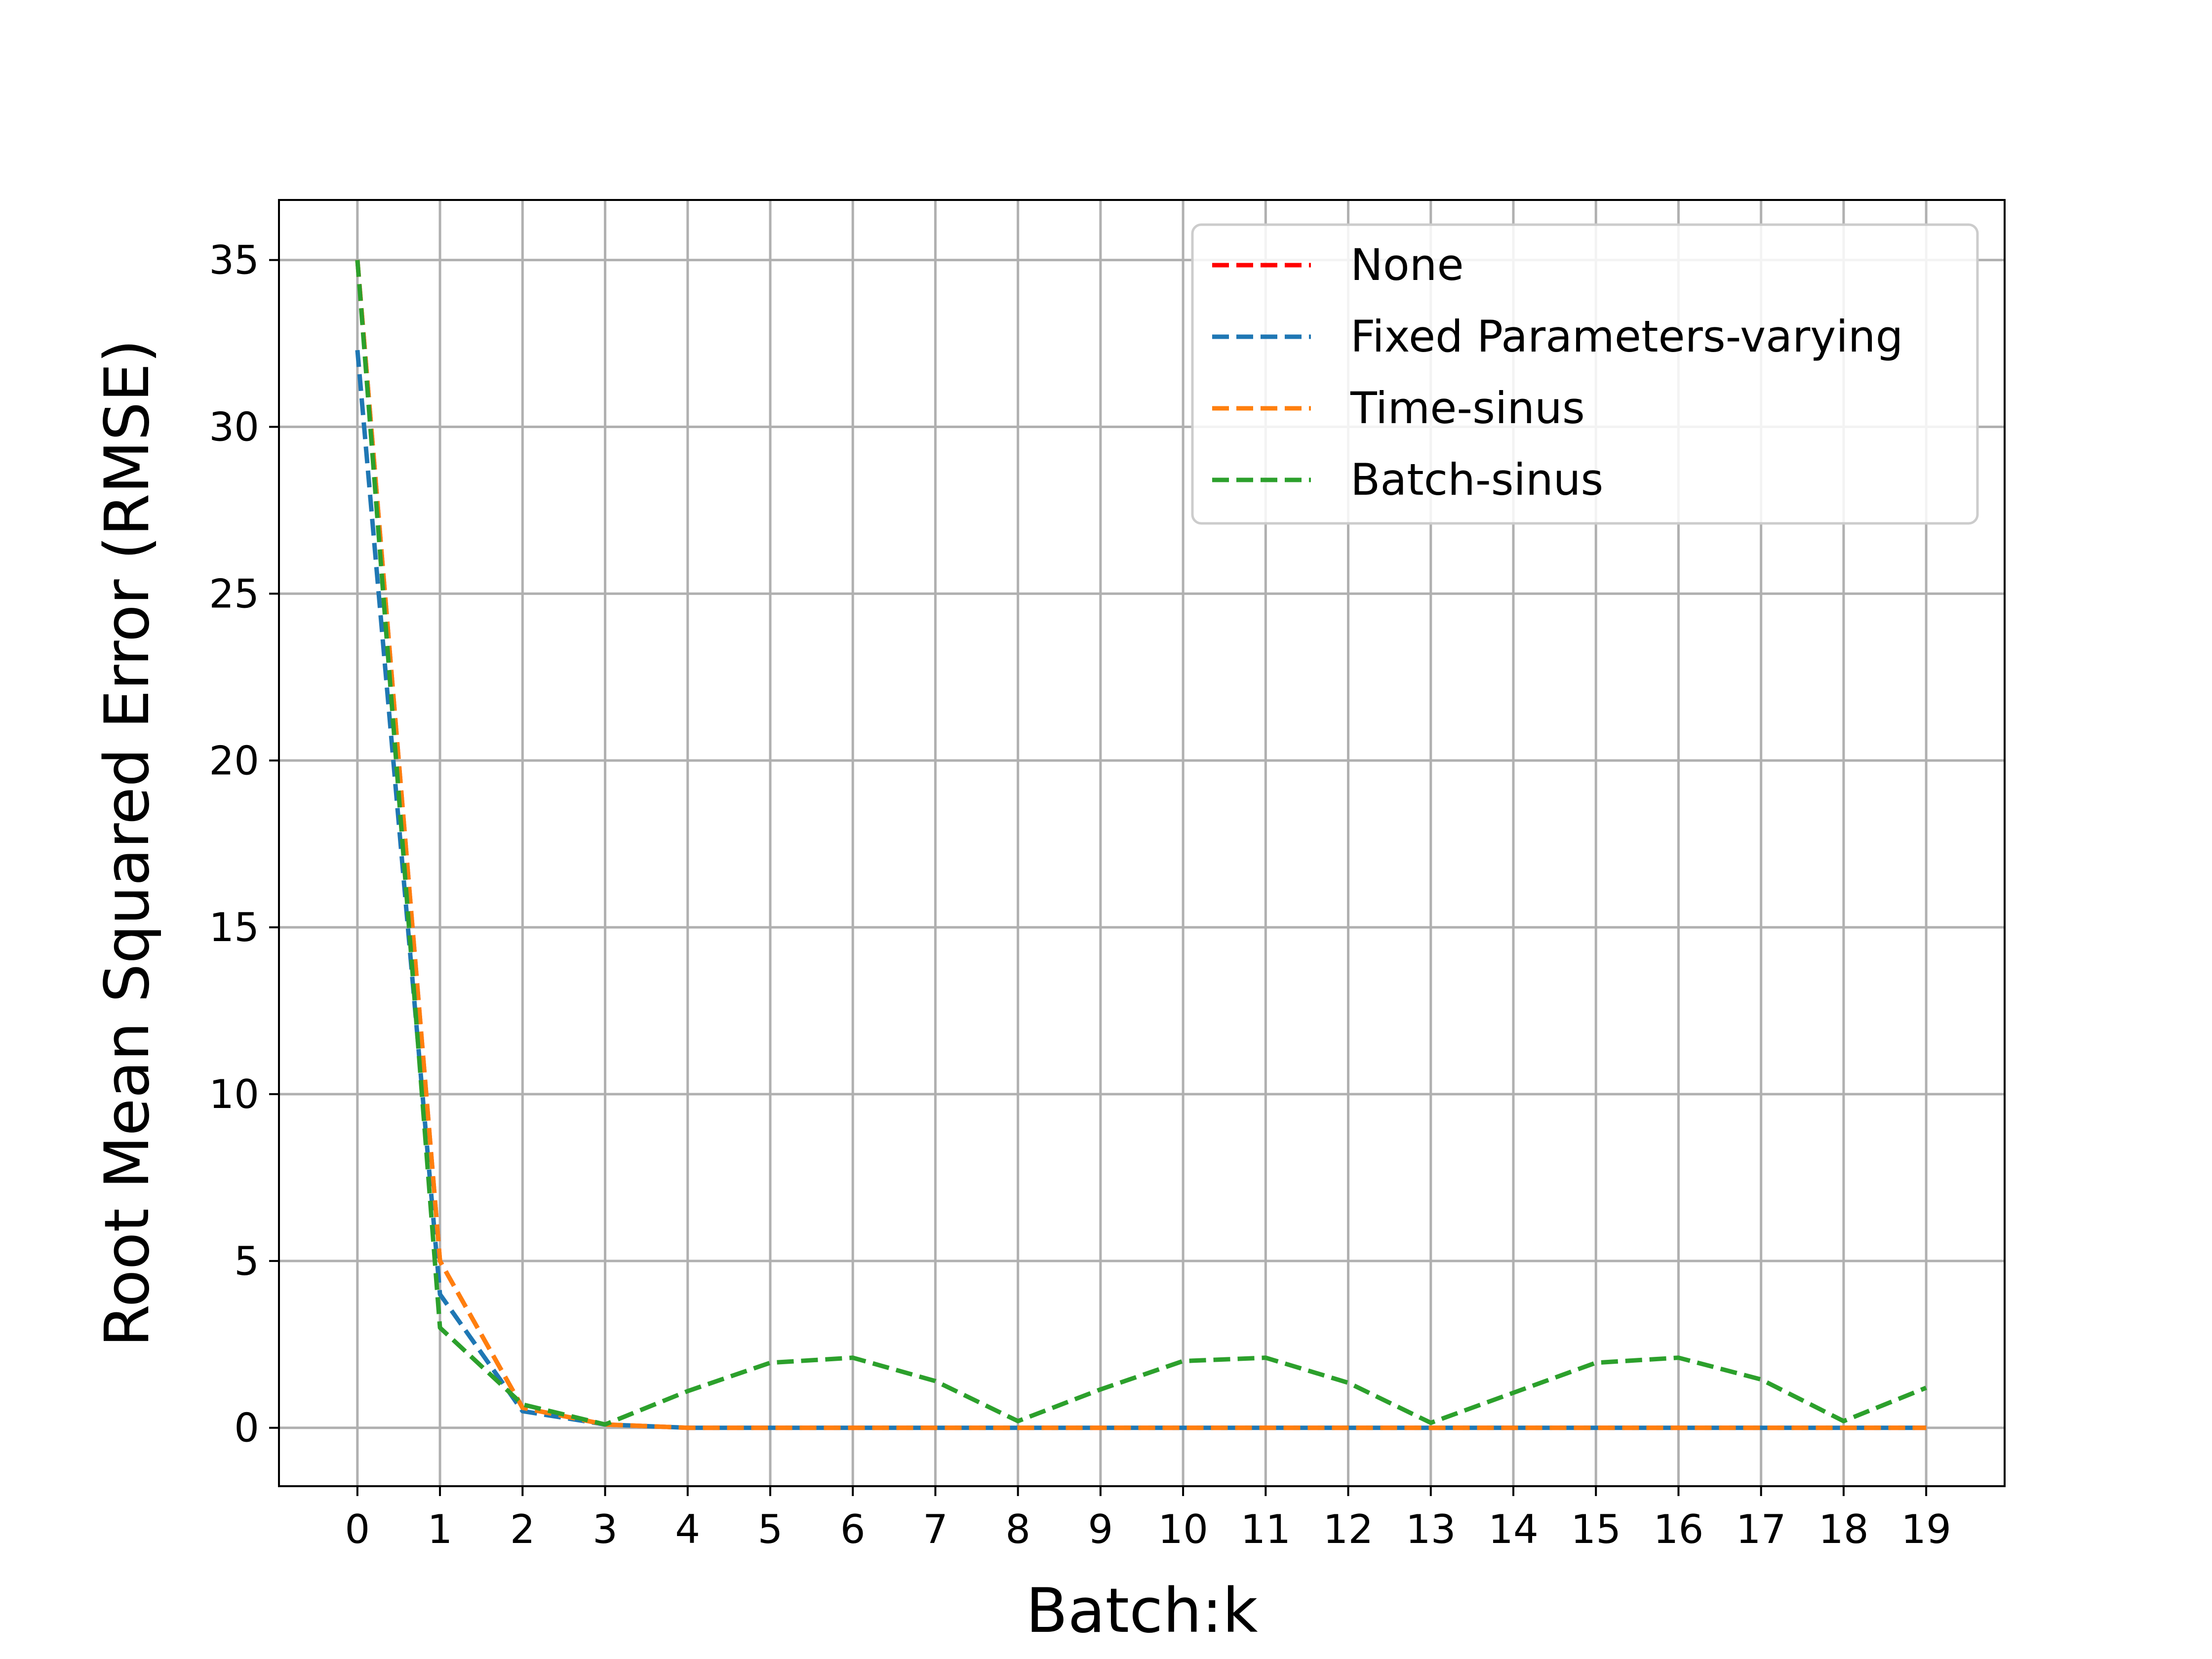  Describe the element at coordinates (1183, 1529) in the screenshot. I see `x-tick-label: 10` at that location.